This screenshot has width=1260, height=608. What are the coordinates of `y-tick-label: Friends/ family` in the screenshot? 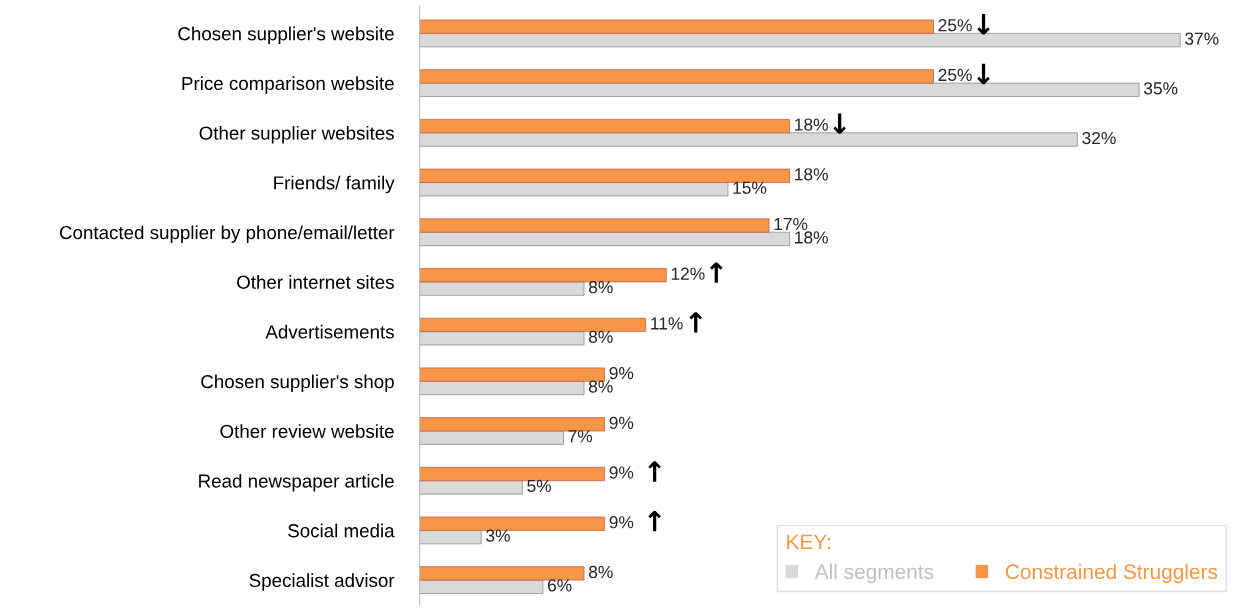 It's located at (334, 184).